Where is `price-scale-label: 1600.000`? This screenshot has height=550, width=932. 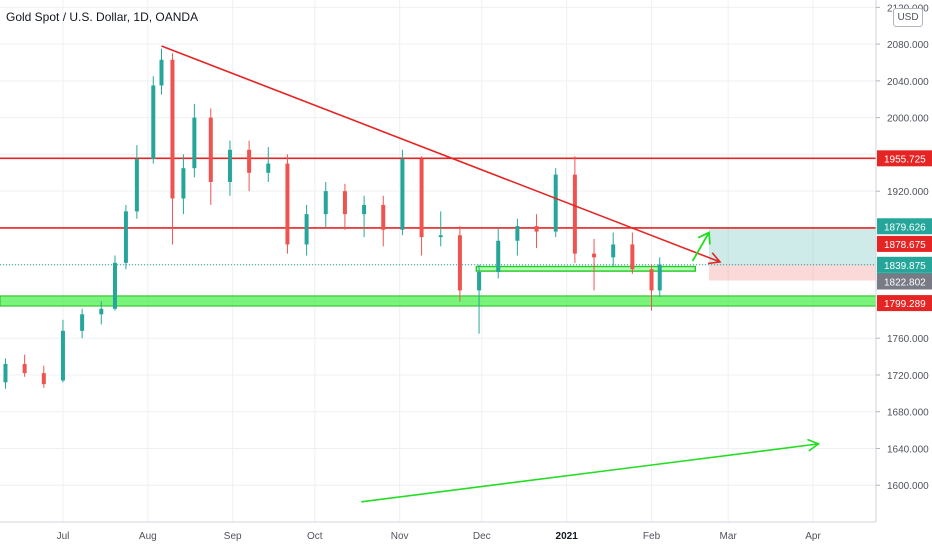 price-scale-label: 1600.000 is located at coordinates (908, 486).